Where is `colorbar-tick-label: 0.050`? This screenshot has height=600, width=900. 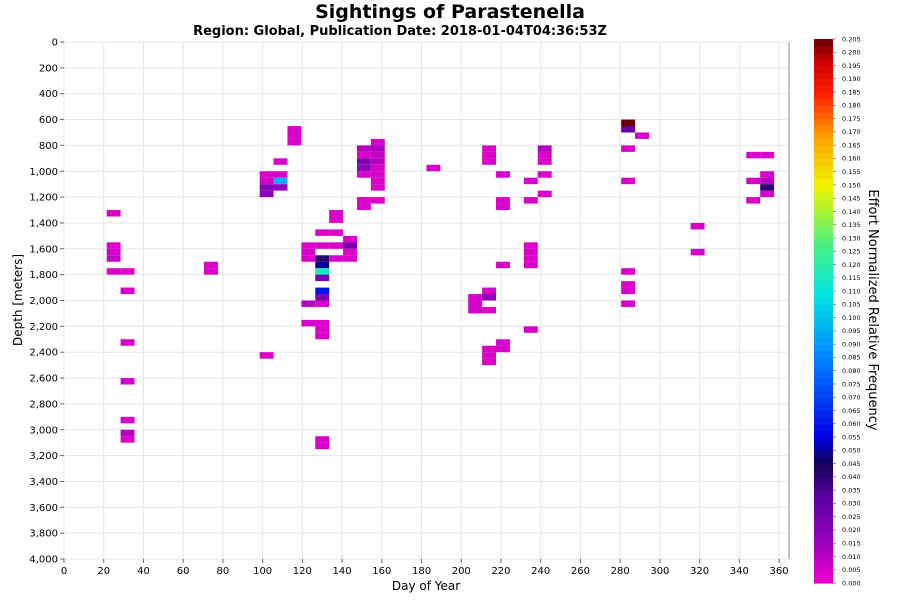
colorbar-tick-label: 0.050 is located at coordinates (851, 451).